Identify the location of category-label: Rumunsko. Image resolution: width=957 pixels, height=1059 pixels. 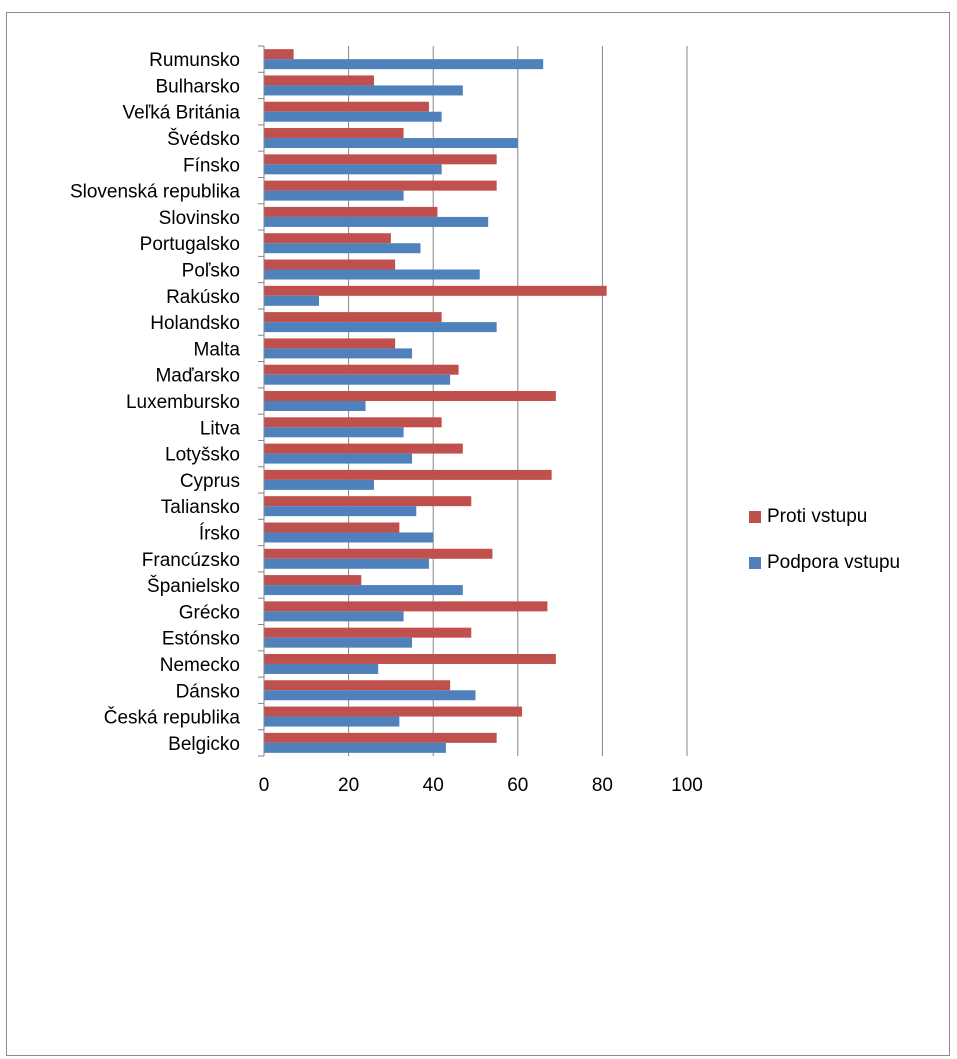
(194, 60).